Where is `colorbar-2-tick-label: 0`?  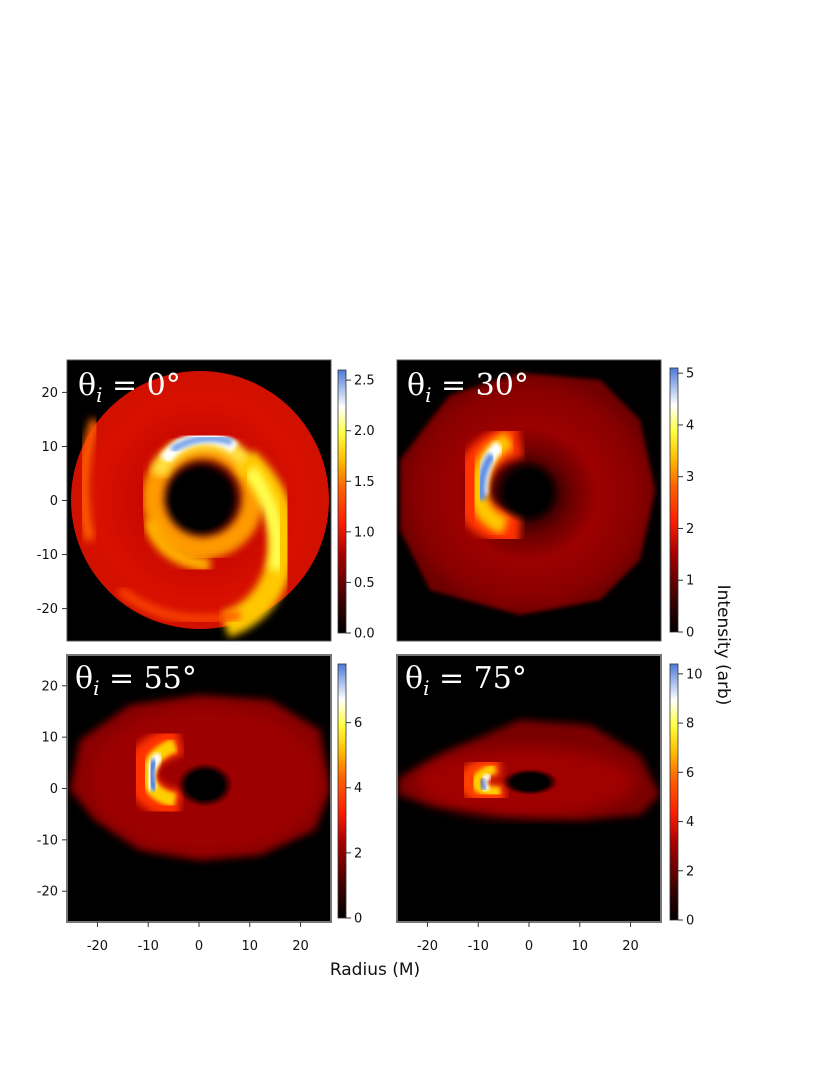 colorbar-2-tick-label: 0 is located at coordinates (358, 919).